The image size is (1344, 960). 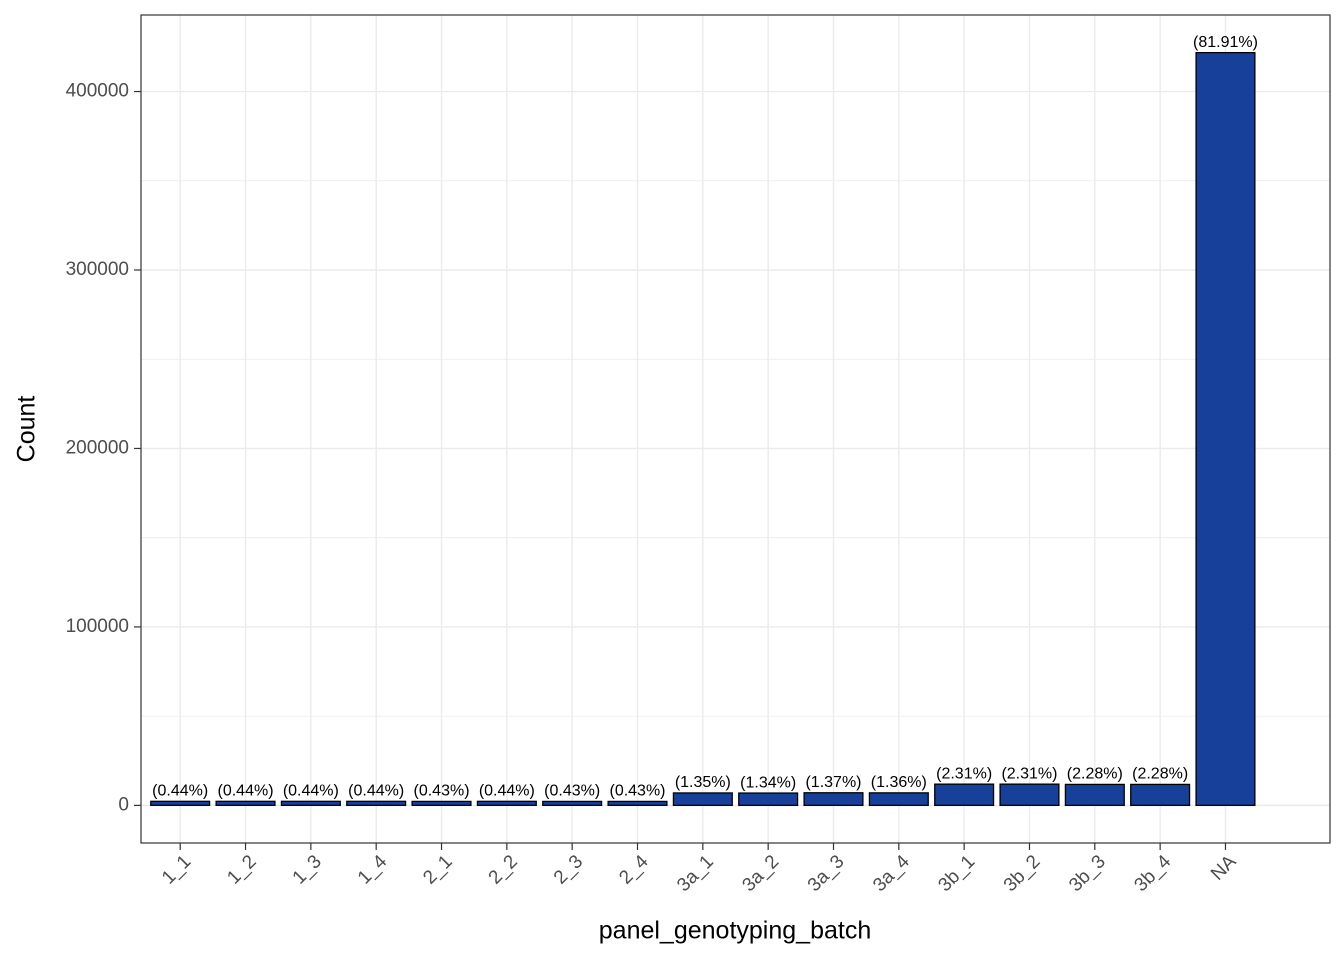 What do you see at coordinates (761, 873) in the screenshot?
I see `x-tick-label: 3a_2` at bounding box center [761, 873].